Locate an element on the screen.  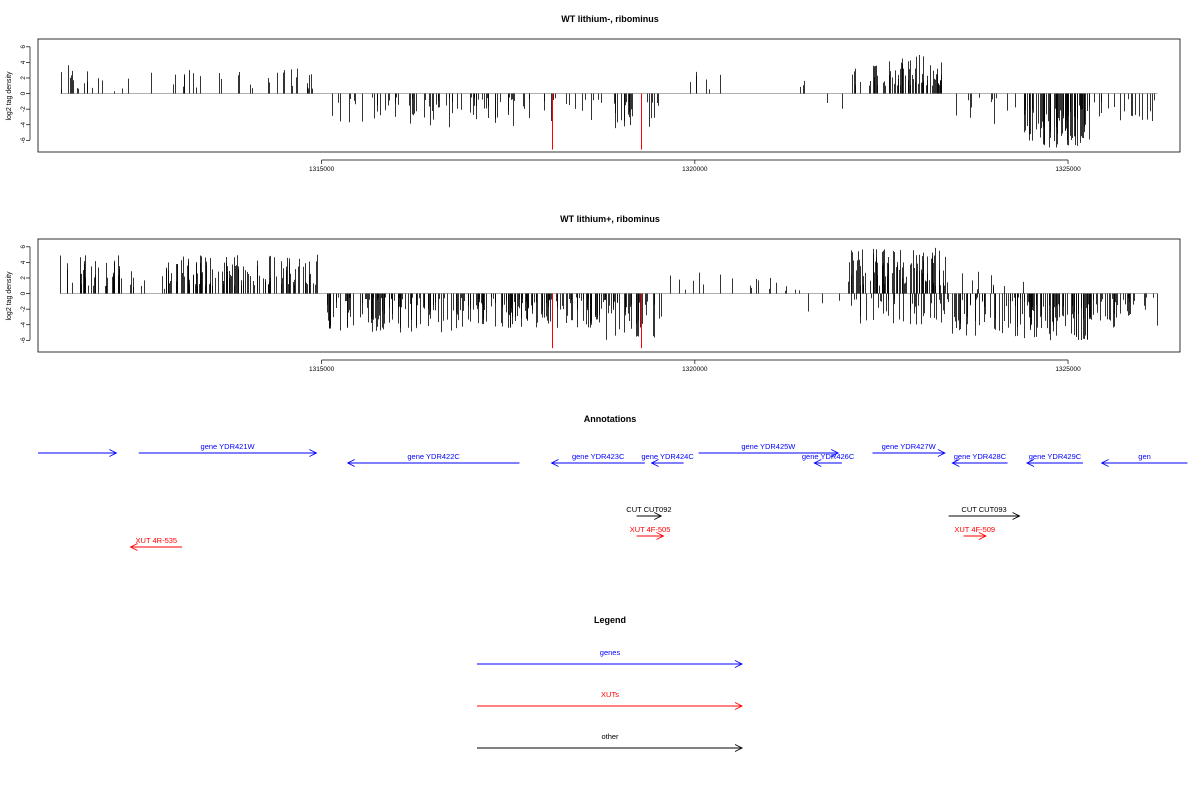
annotations-title: Annotations is located at coordinates (610, 419).